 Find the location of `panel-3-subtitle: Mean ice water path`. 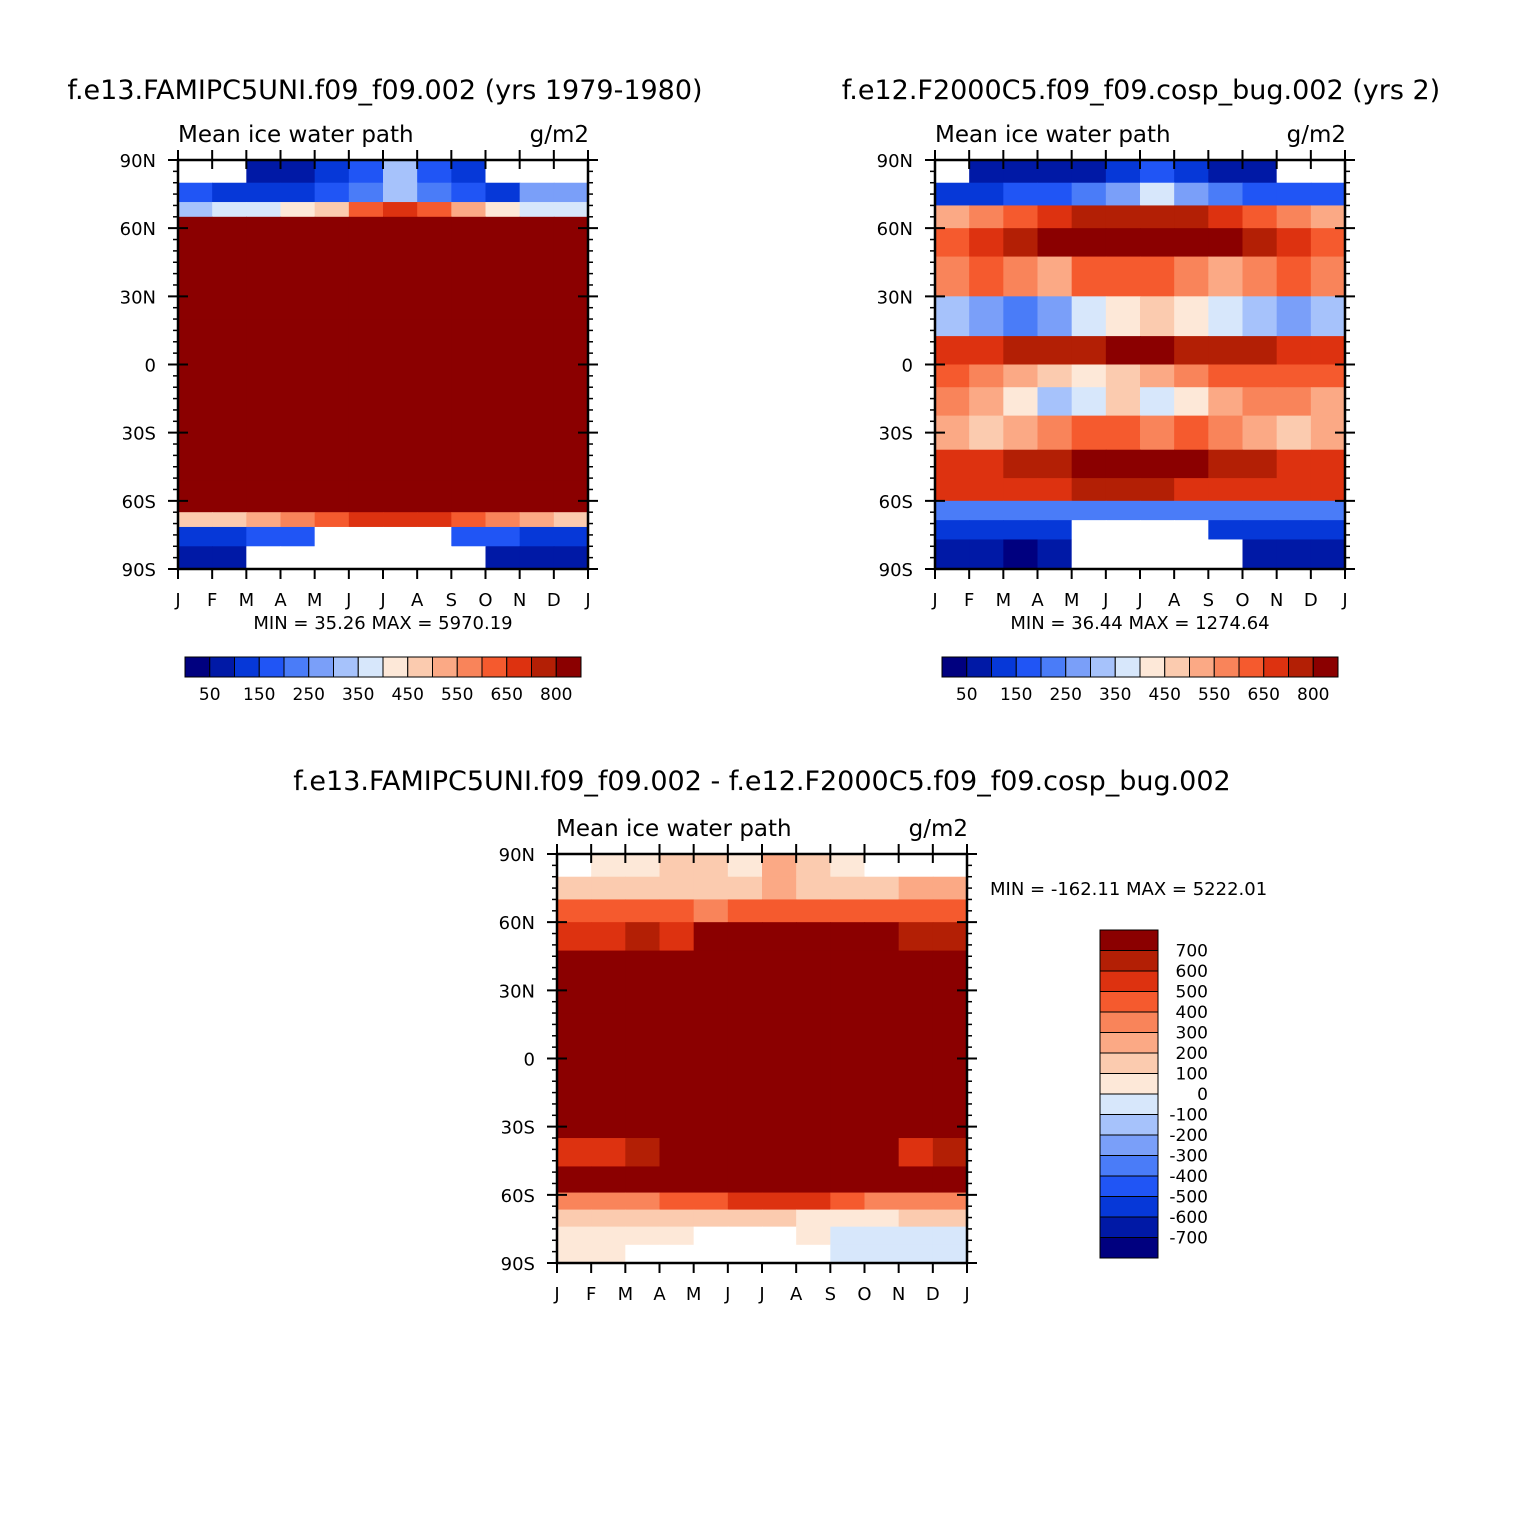

panel-3-subtitle: Mean ice water path is located at coordinates (674, 829).